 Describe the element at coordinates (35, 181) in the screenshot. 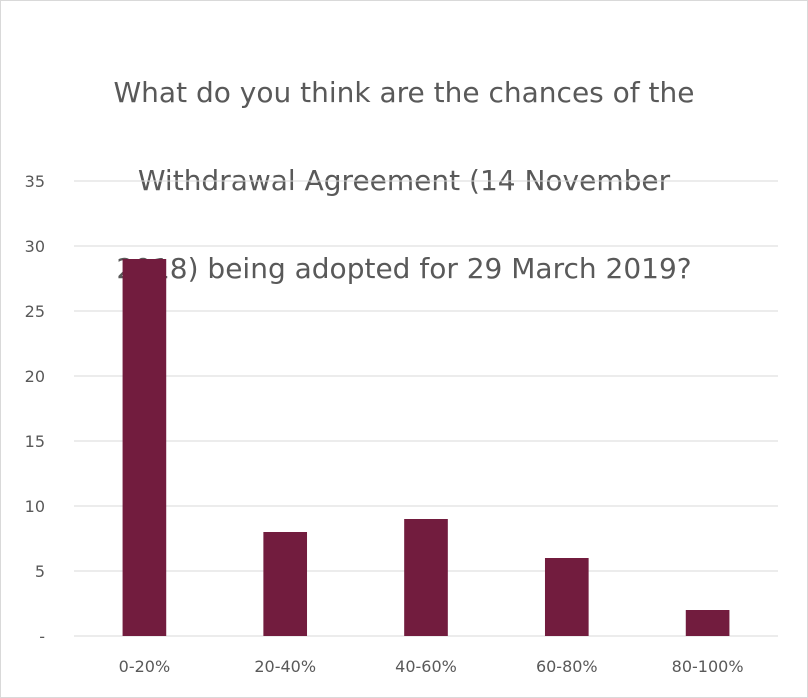

I see `y-tick-label: 35` at that location.